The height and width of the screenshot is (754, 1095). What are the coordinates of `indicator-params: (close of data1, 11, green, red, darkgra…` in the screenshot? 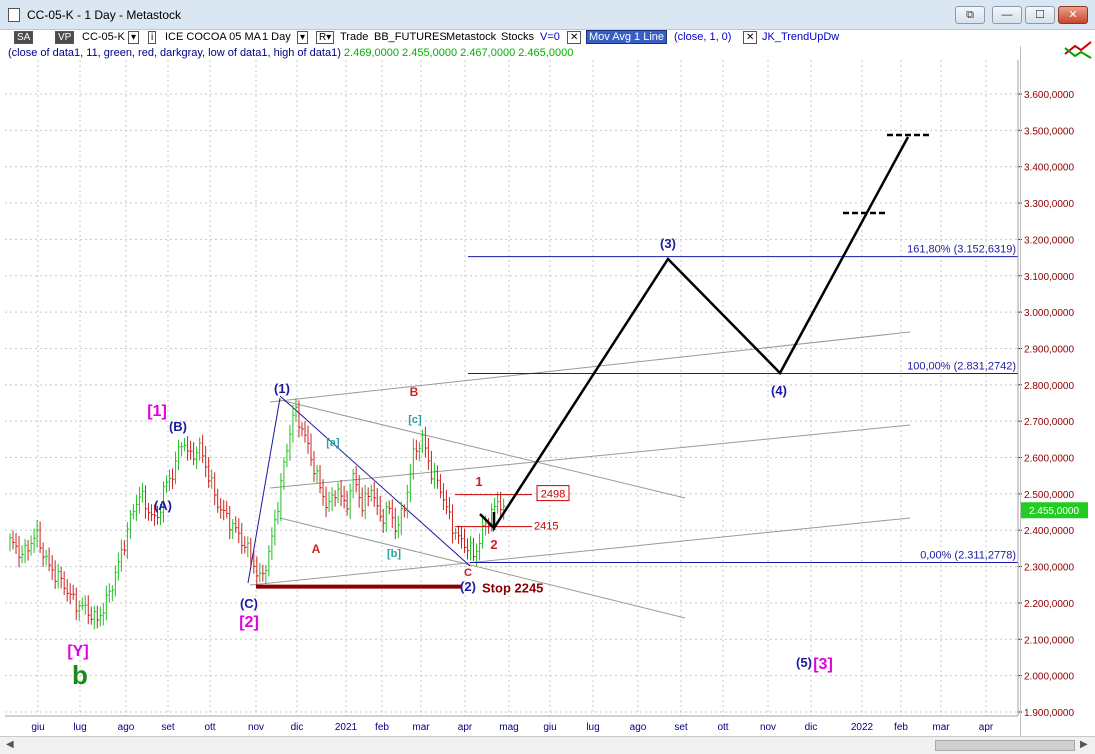 It's located at (174, 53).